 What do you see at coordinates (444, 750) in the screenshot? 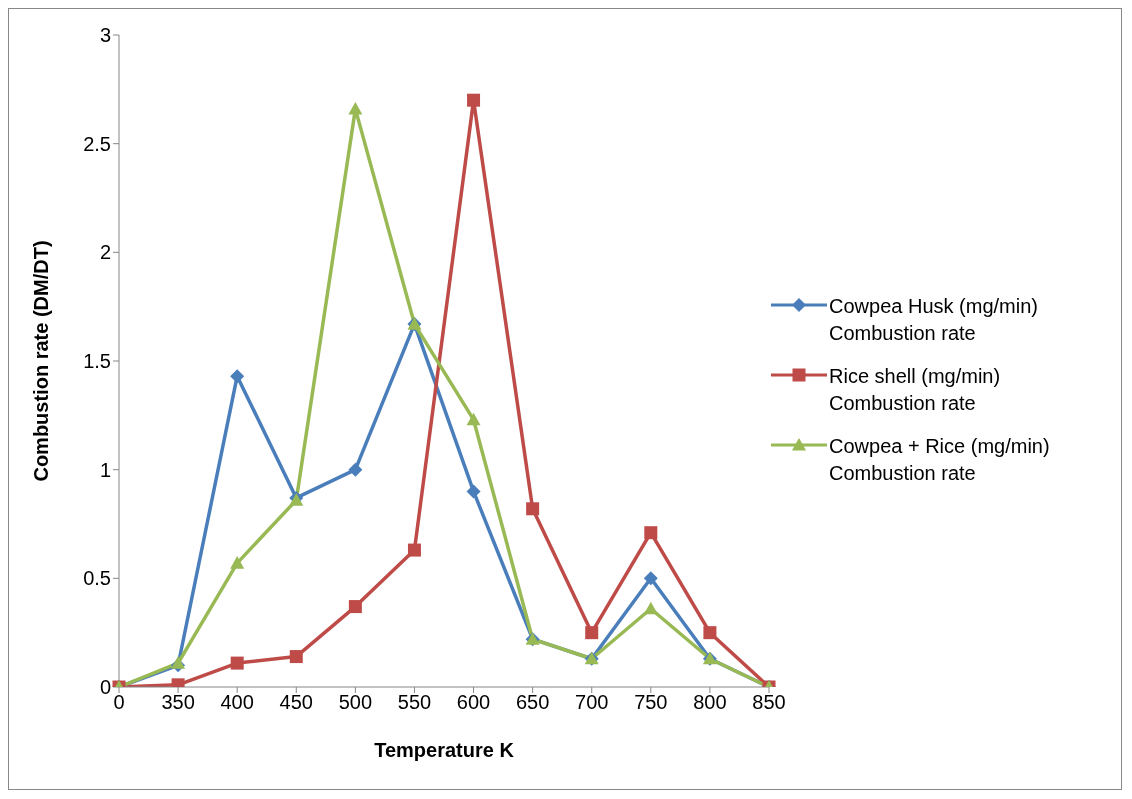
I see `x-axis-title: Temperature K` at bounding box center [444, 750].